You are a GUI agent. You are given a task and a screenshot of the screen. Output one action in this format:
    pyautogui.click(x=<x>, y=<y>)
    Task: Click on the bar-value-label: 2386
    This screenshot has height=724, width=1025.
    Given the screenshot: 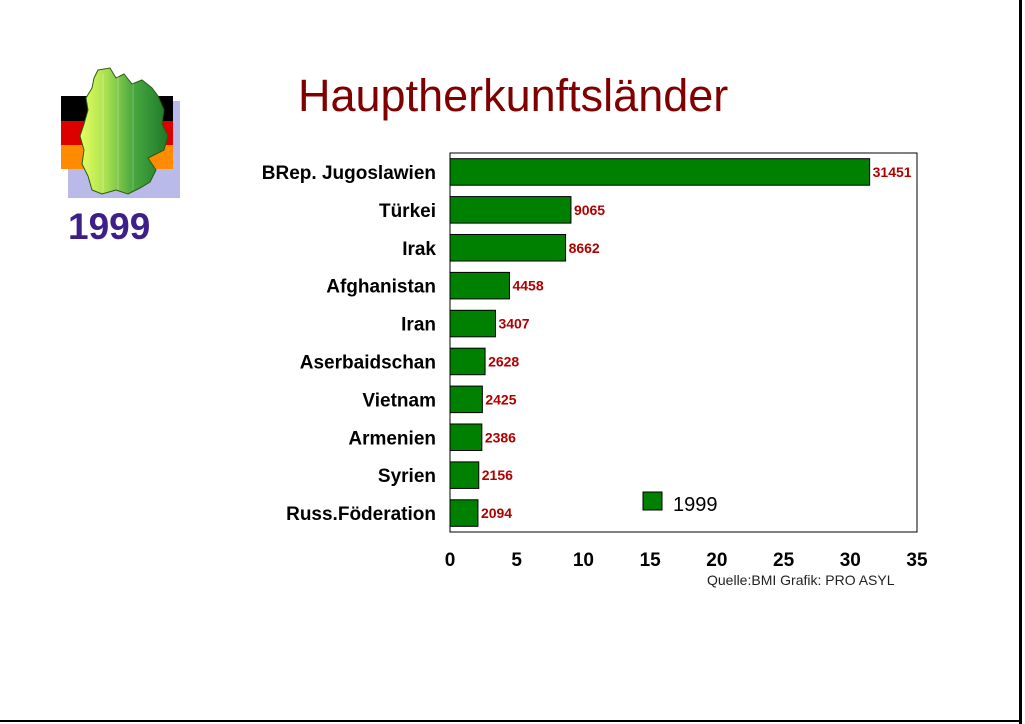 What is the action you would take?
    pyautogui.click(x=500, y=437)
    